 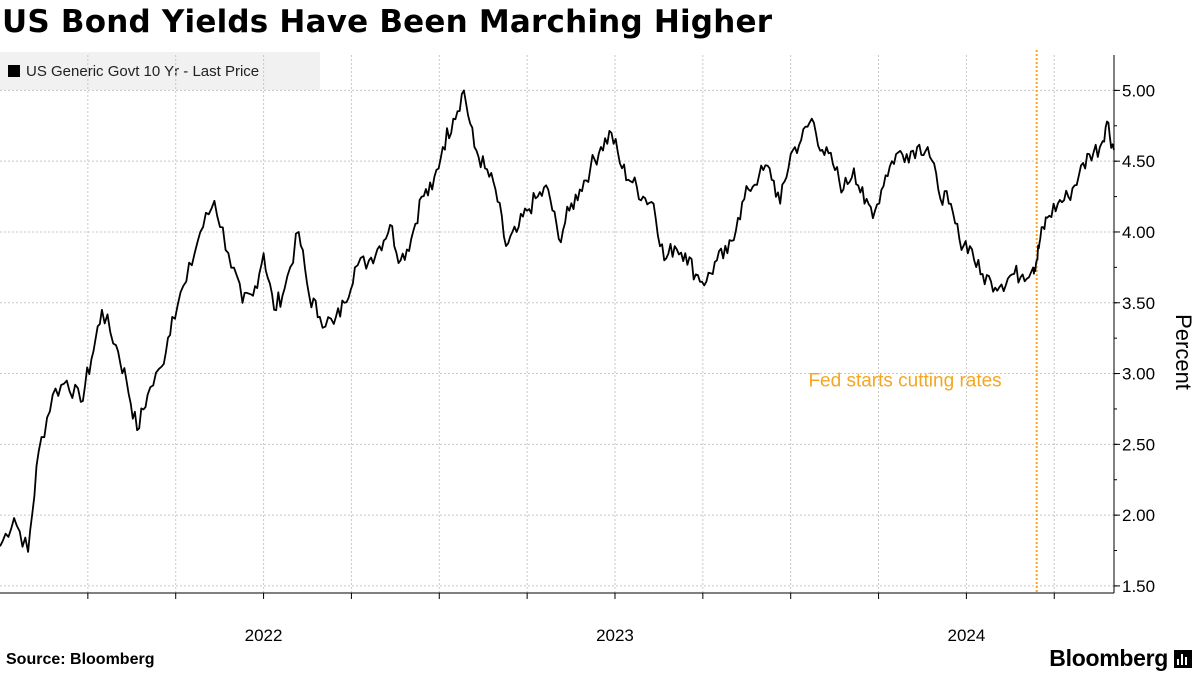 I want to click on legend-label: US Generic Govt 10 Yr - Last Price, so click(x=143, y=71).